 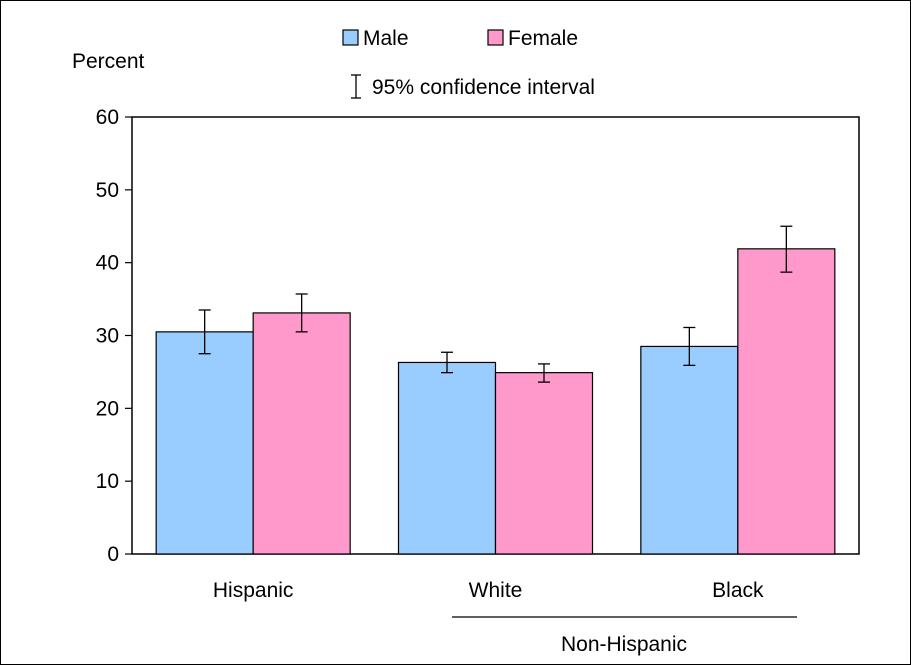 I want to click on x-axis-labels: Hispanic White Black, so click(x=488, y=590).